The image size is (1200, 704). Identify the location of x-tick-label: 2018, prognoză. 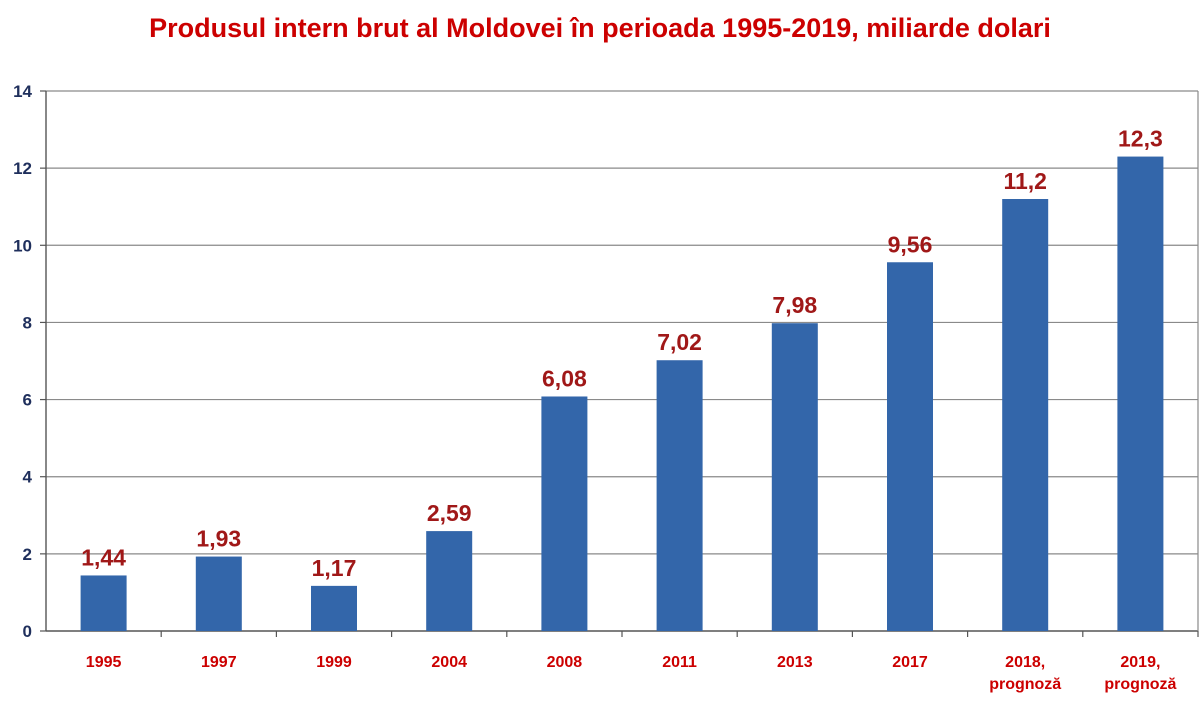
(1025, 673).